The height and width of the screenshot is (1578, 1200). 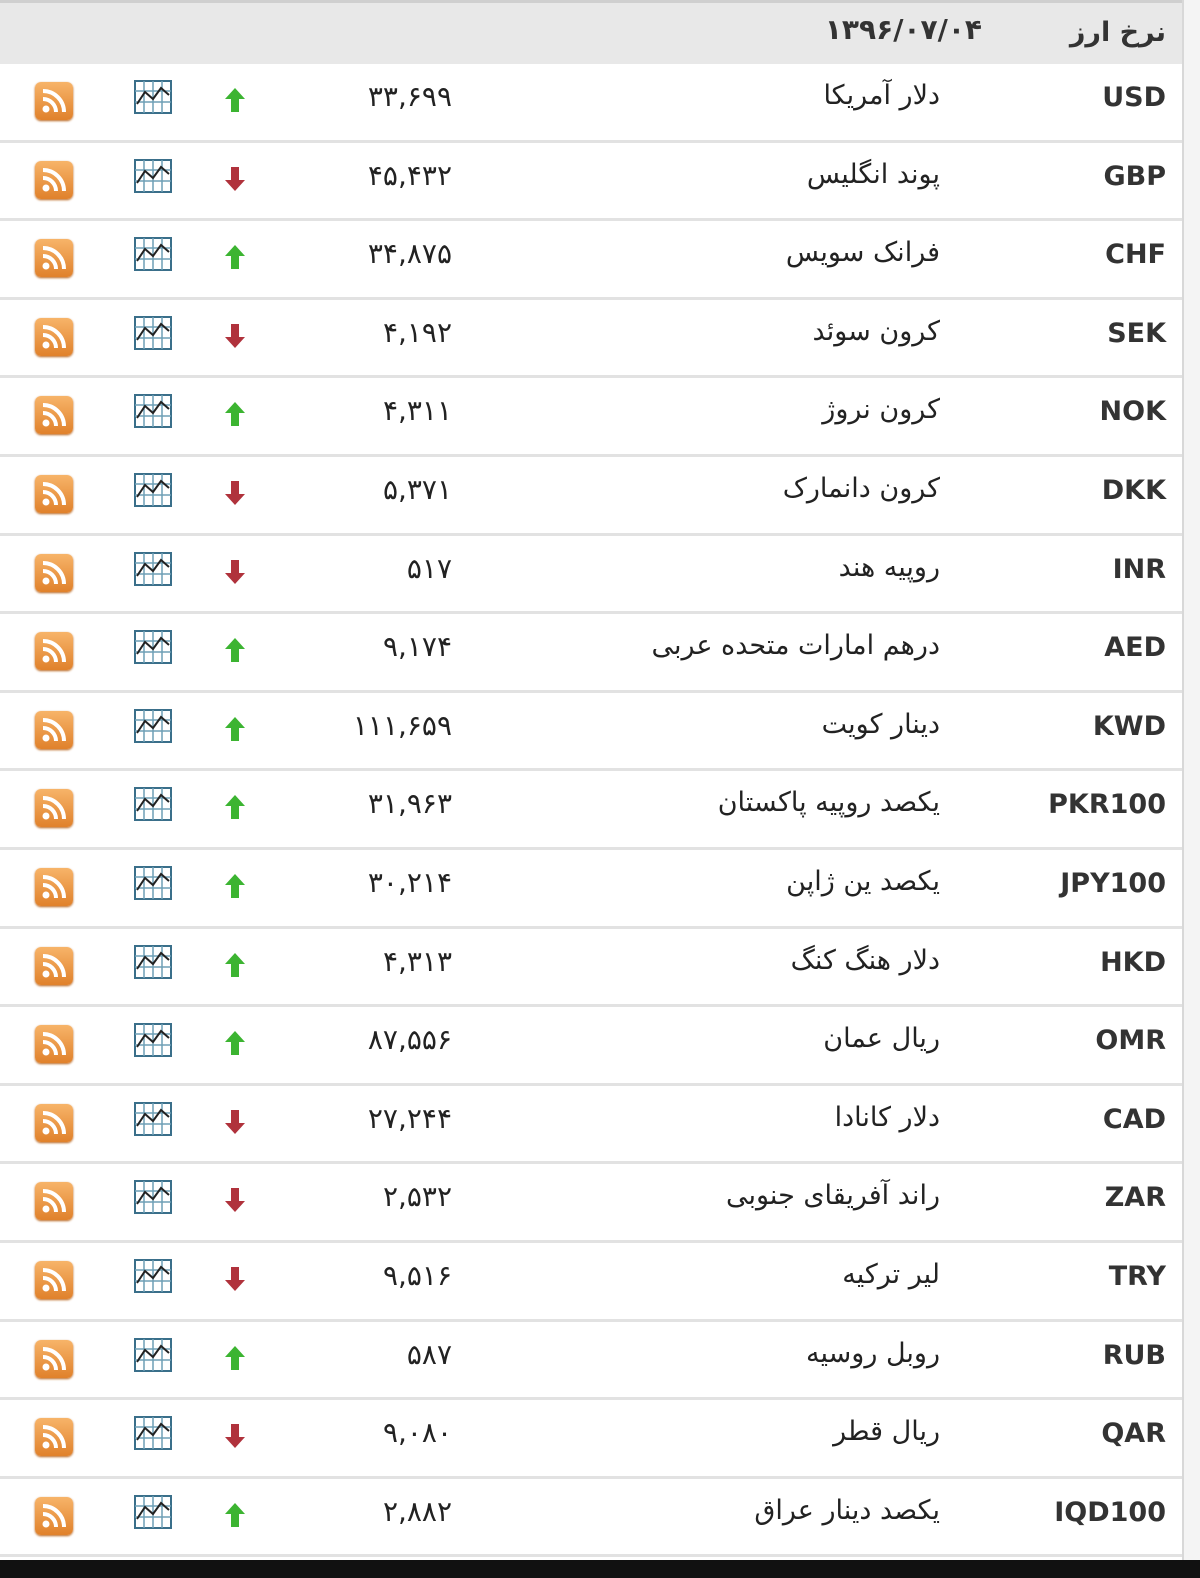 I want to click on currency-code: GBP, so click(x=1134, y=176).